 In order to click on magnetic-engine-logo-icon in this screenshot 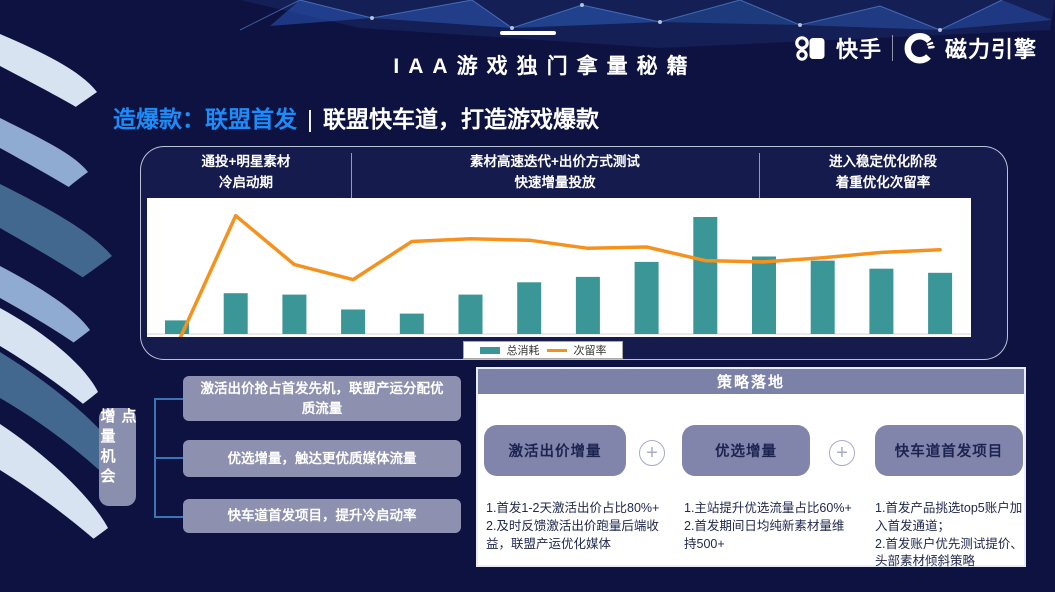, I will do `click(919, 48)`.